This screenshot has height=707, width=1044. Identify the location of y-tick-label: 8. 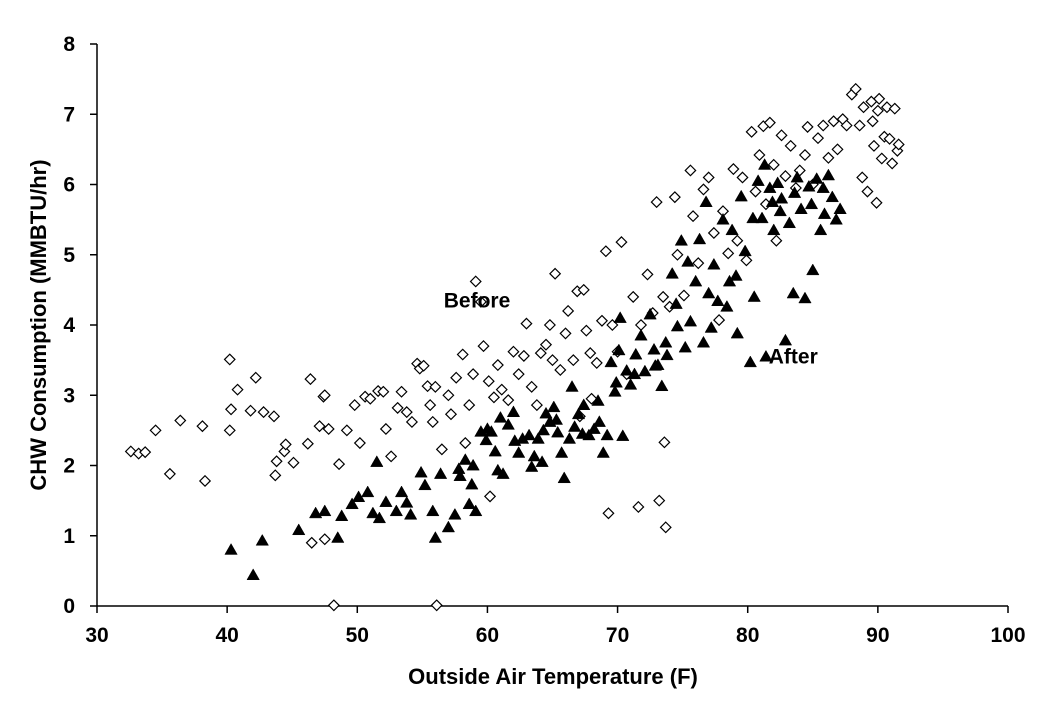
(69, 44).